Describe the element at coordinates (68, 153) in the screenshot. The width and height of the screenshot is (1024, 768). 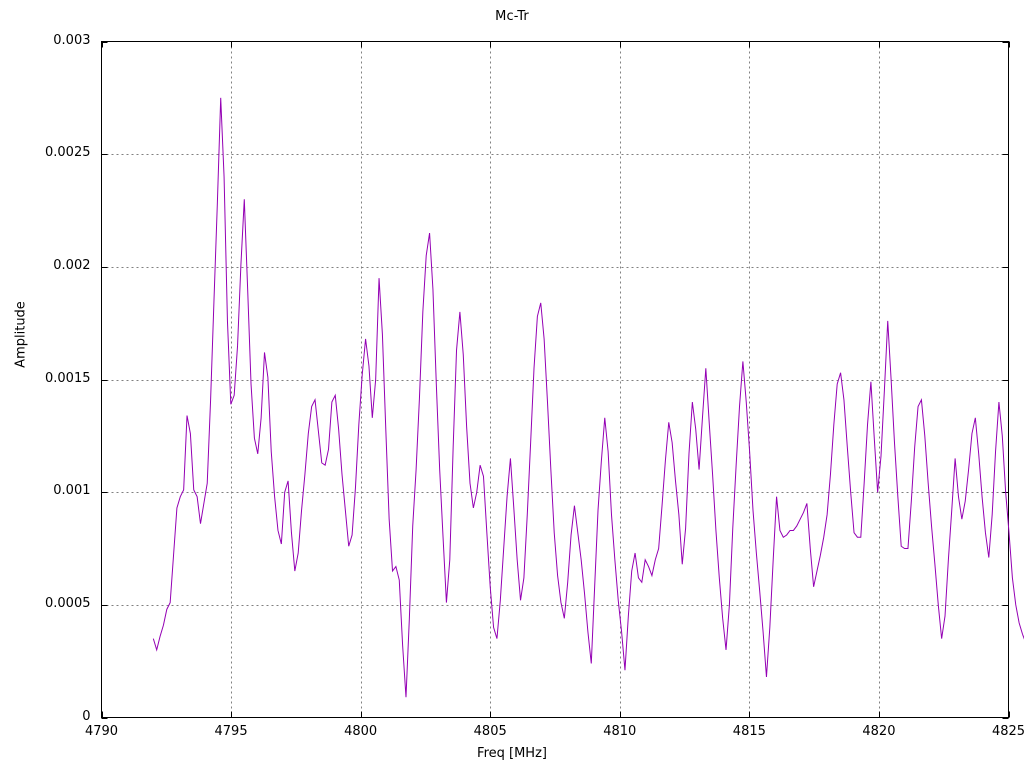
I see `y-tick-label: 0.0025` at that location.